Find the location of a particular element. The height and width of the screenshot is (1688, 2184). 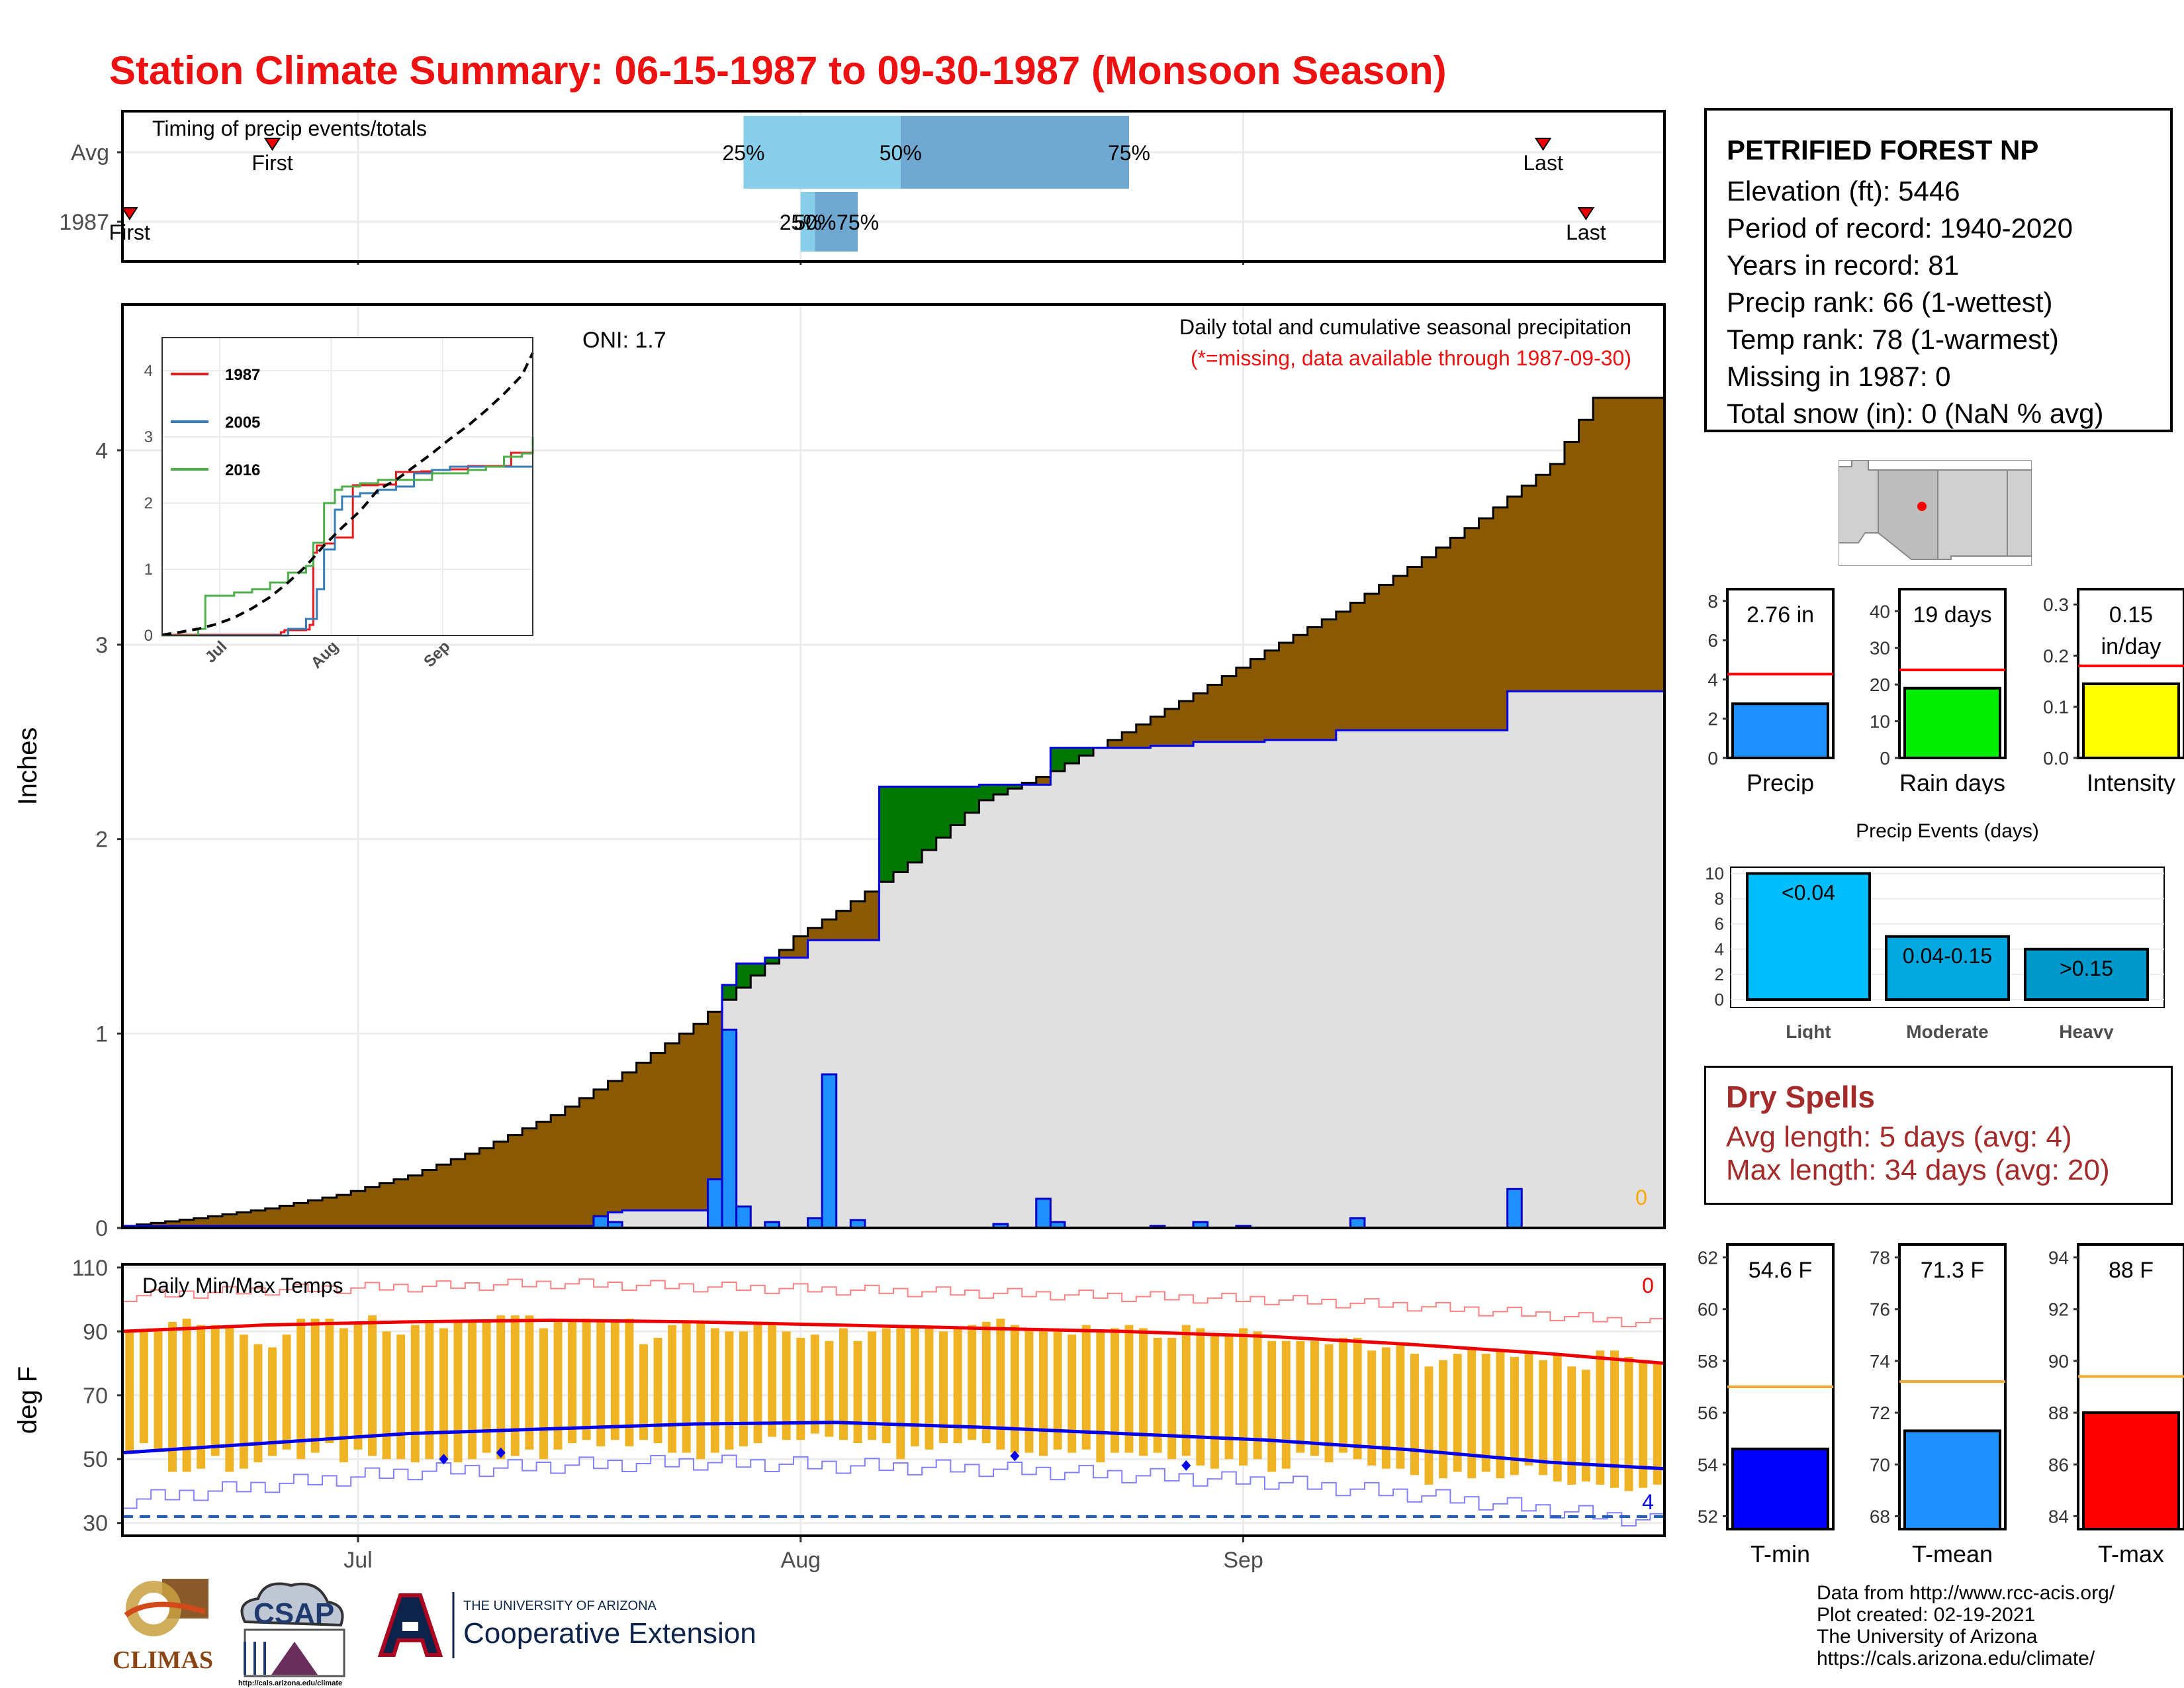

tmin-value-label: 54.6 F is located at coordinates (1780, 1270).